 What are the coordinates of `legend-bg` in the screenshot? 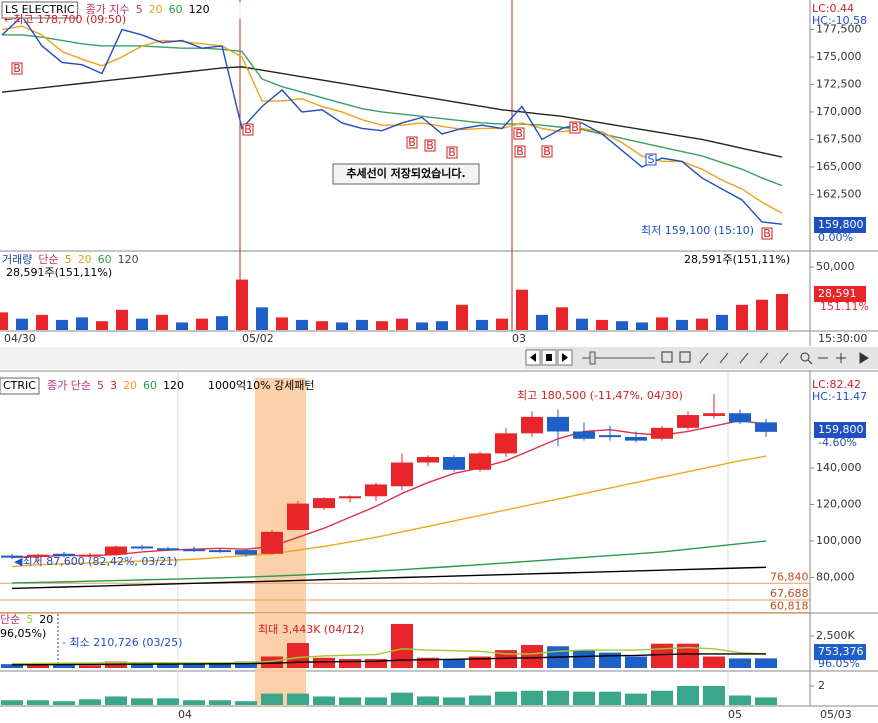 It's located at (122, 10).